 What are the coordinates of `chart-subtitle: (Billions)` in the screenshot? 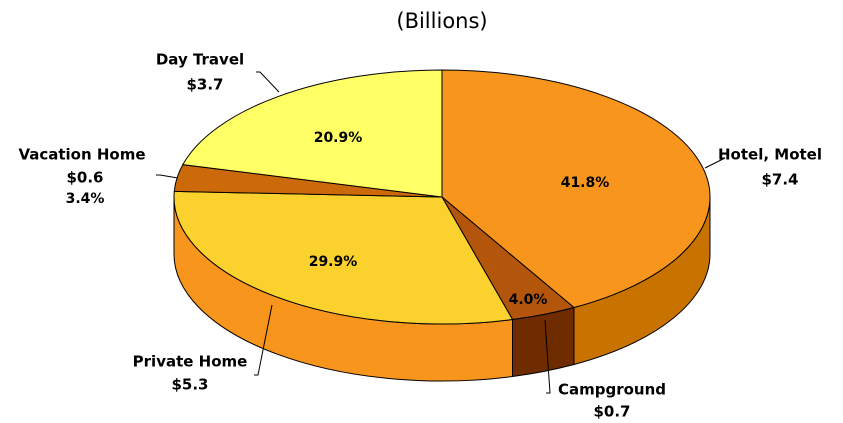 It's located at (441, 21).